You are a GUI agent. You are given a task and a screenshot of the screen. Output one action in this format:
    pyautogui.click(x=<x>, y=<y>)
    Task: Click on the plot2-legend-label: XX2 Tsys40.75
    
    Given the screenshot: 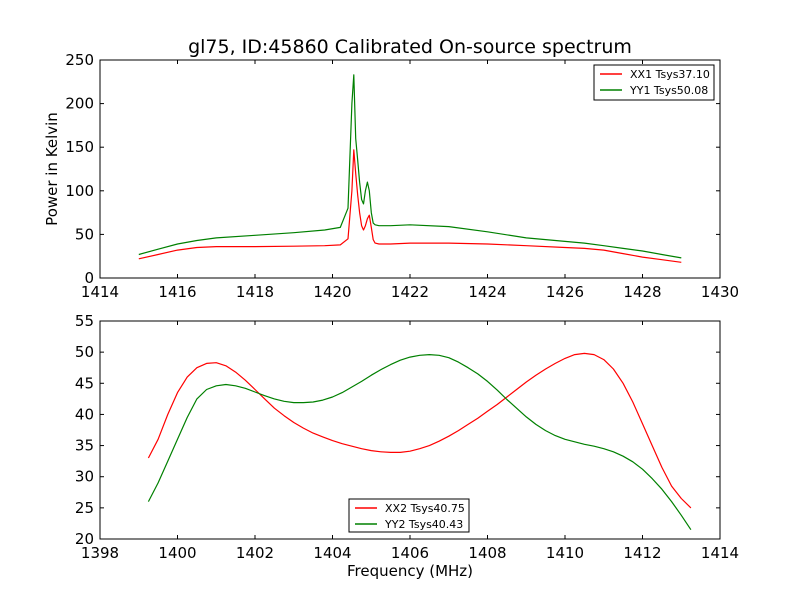 What is the action you would take?
    pyautogui.click(x=425, y=508)
    